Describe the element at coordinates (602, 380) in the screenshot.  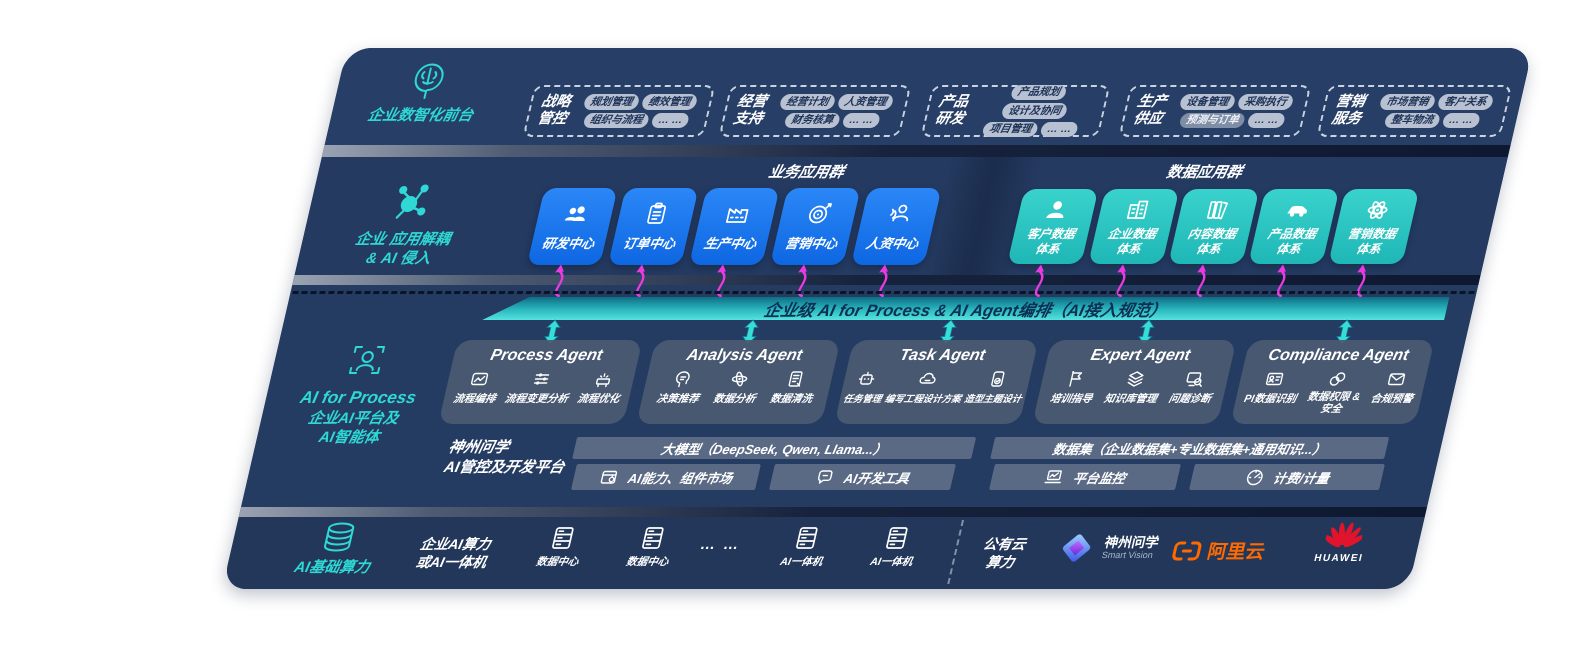
I see `optimization-icon` at that location.